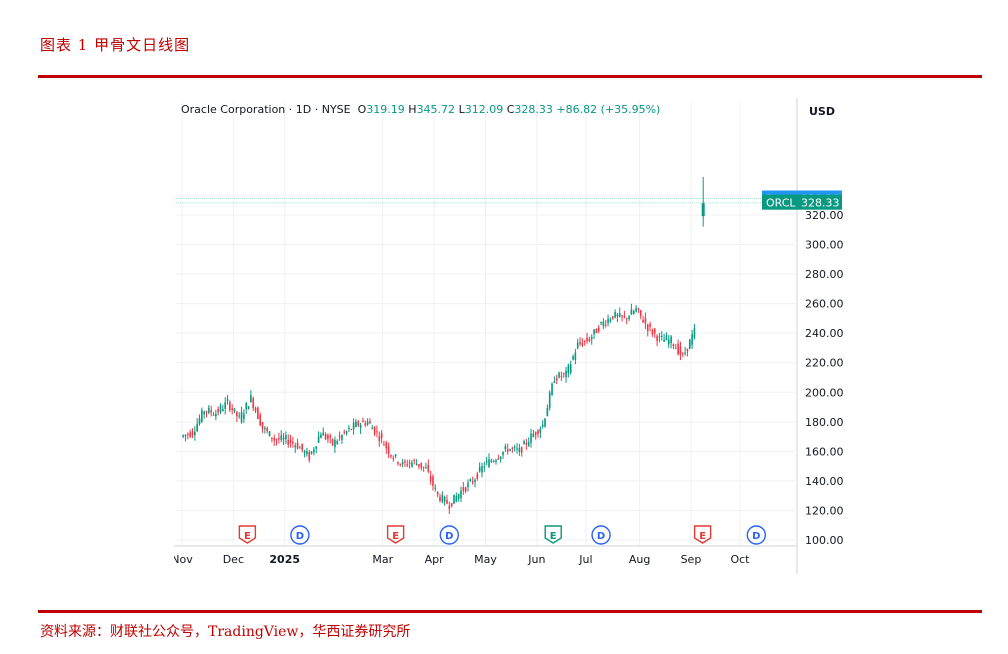 The height and width of the screenshot is (654, 1008). What do you see at coordinates (485, 559) in the screenshot?
I see `time-tick-label: May` at bounding box center [485, 559].